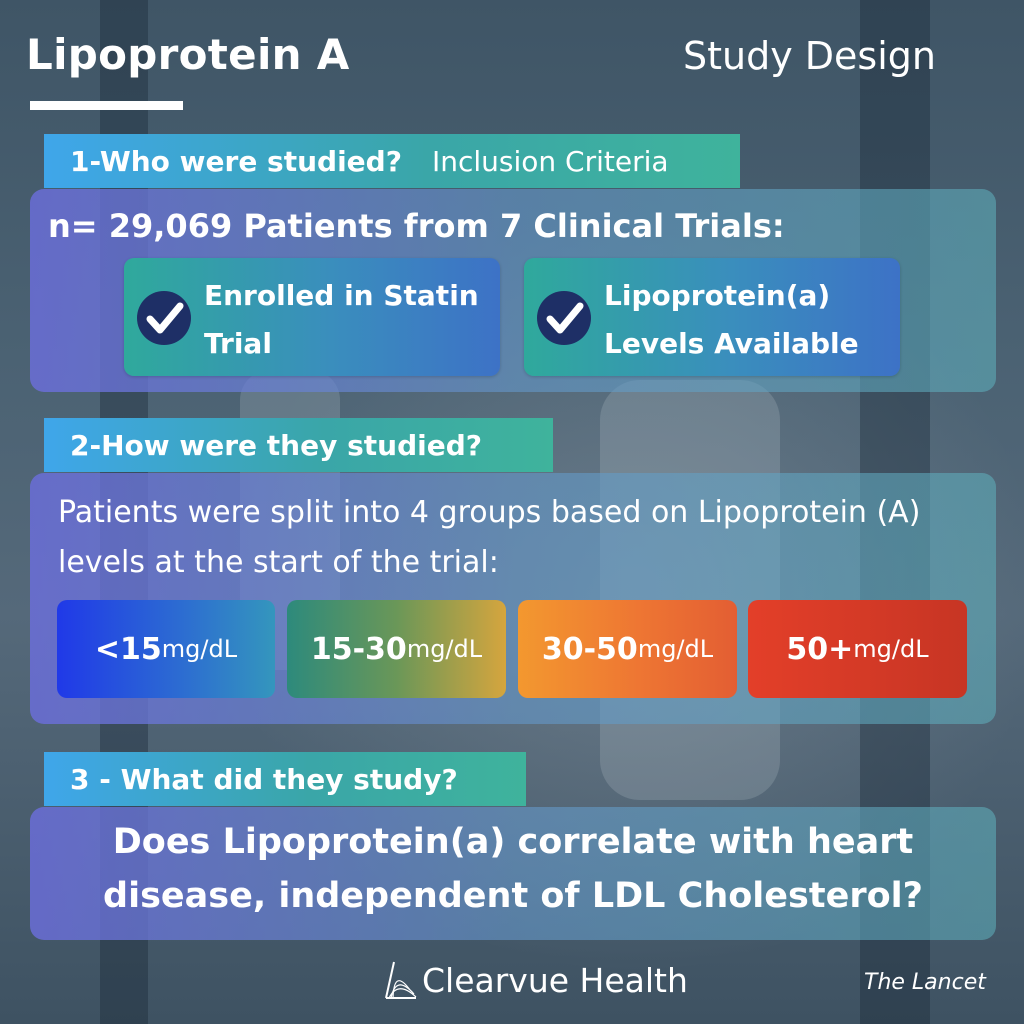  Describe the element at coordinates (925, 982) in the screenshot. I see `source-citation: The Lancet` at that location.